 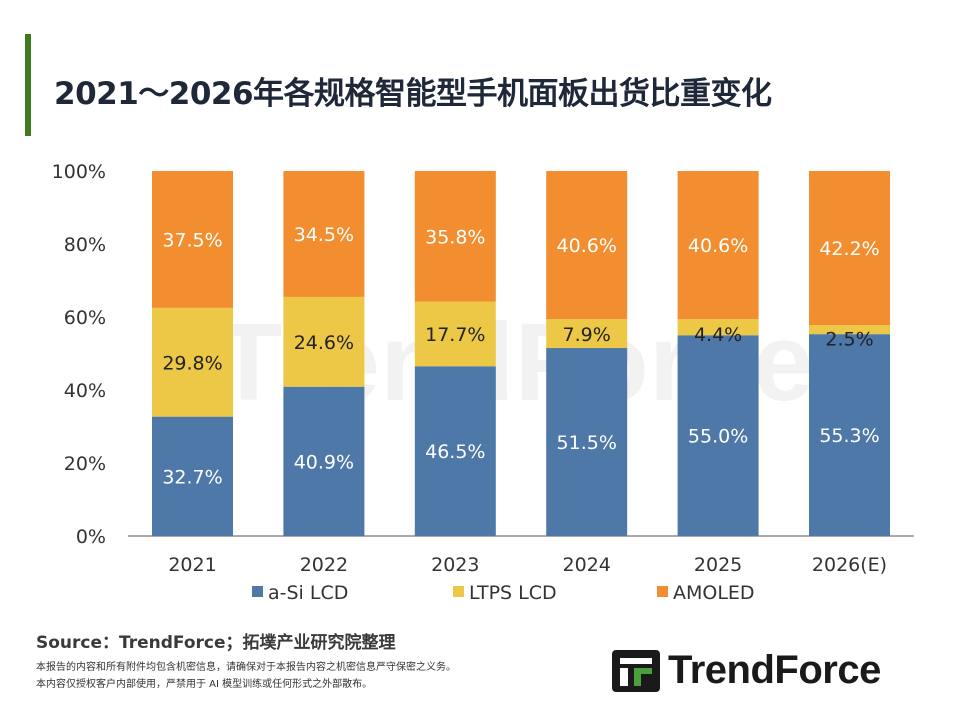 I want to click on data-label: 42.2%, so click(x=849, y=249).